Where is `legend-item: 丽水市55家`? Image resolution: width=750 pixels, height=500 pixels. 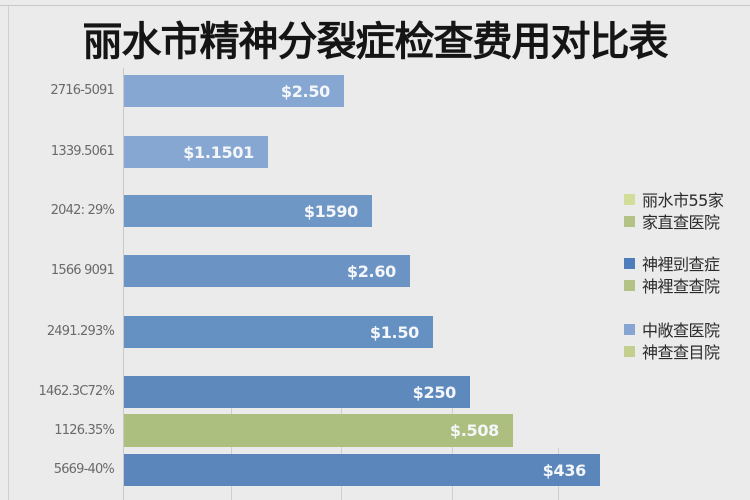
legend-item: 丽水市55家 is located at coordinates (674, 199).